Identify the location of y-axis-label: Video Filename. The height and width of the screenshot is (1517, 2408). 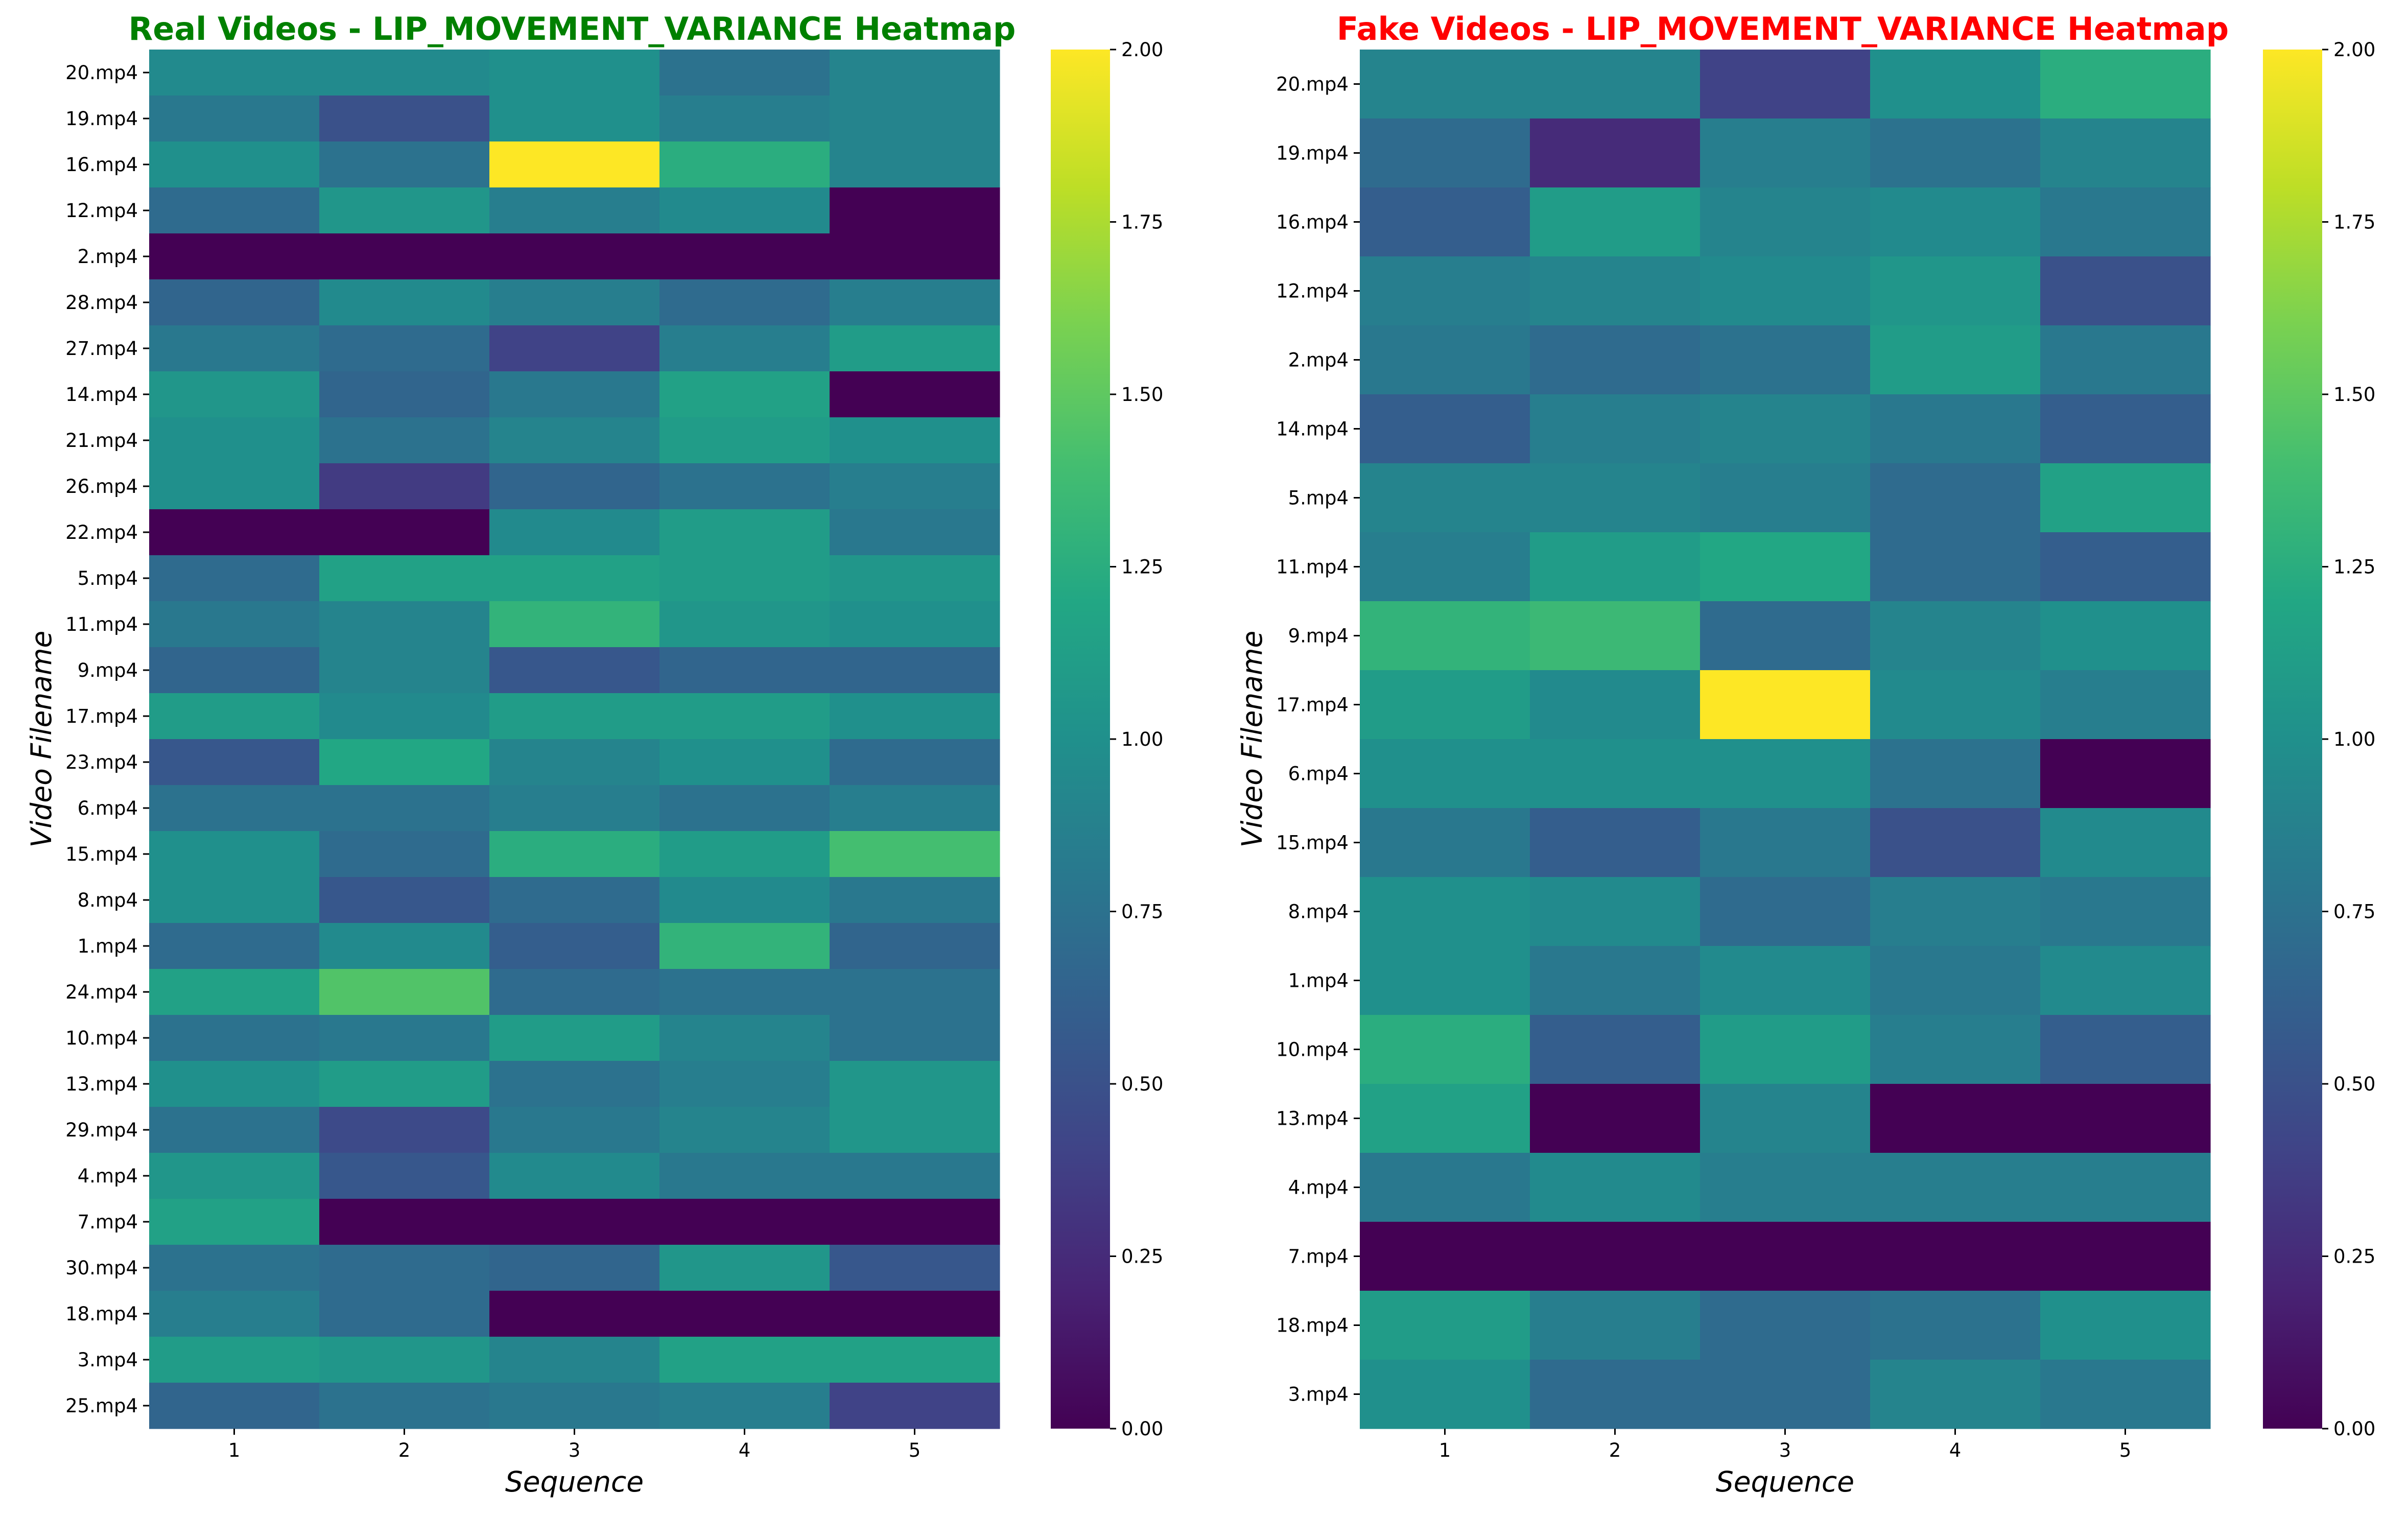
(41, 740).